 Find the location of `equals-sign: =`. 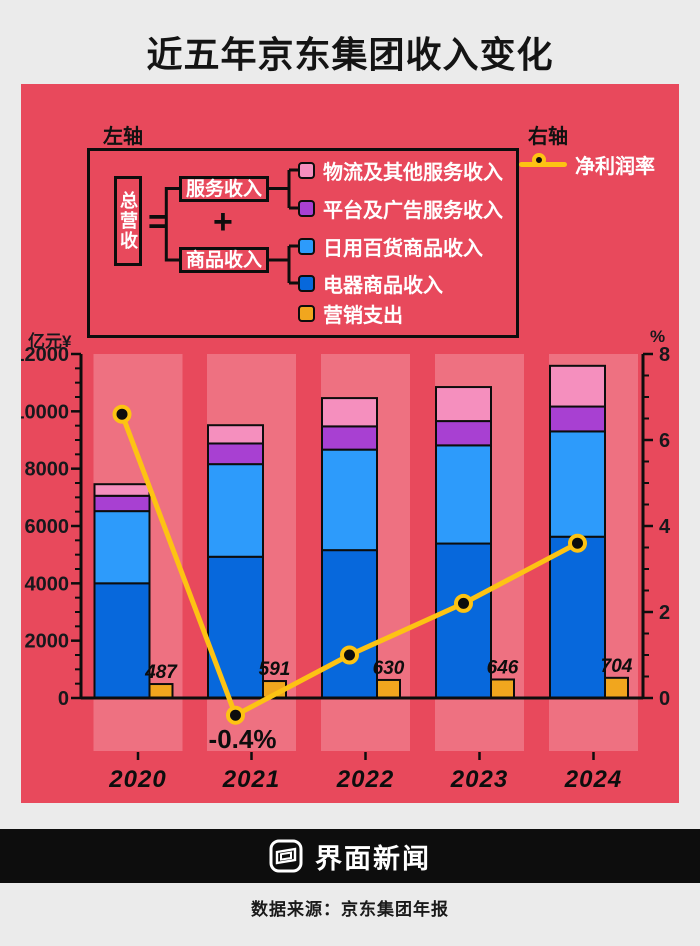

equals-sign: = is located at coordinates (158, 222).